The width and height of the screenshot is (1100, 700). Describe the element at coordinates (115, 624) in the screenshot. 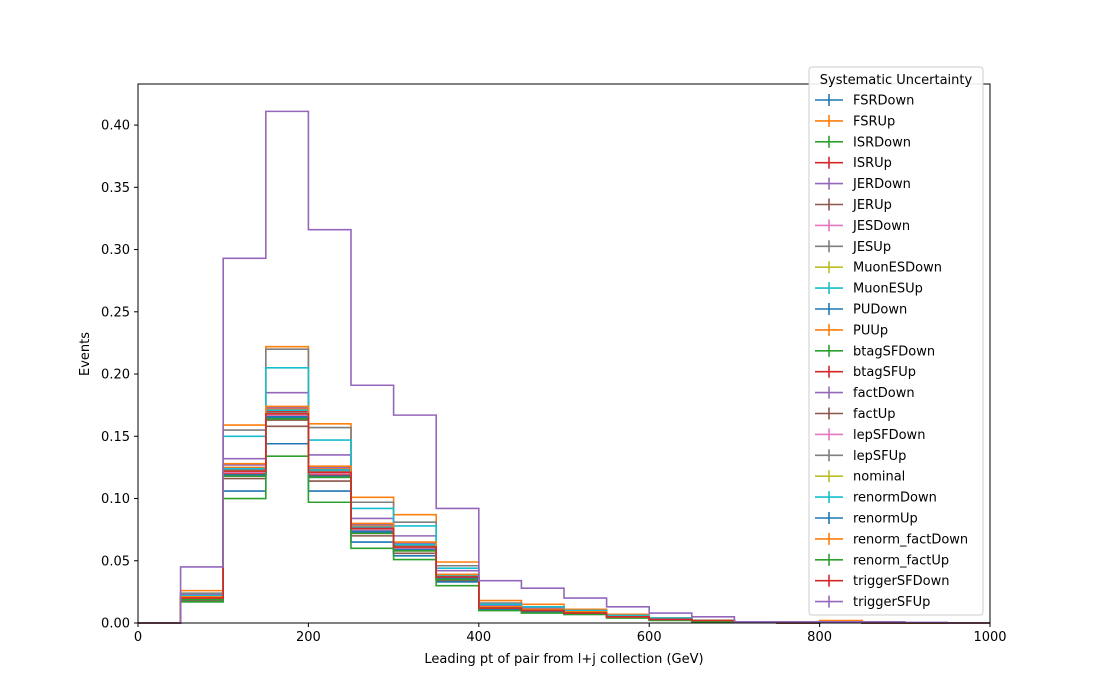

I see `y-tick-label: 0.00` at that location.